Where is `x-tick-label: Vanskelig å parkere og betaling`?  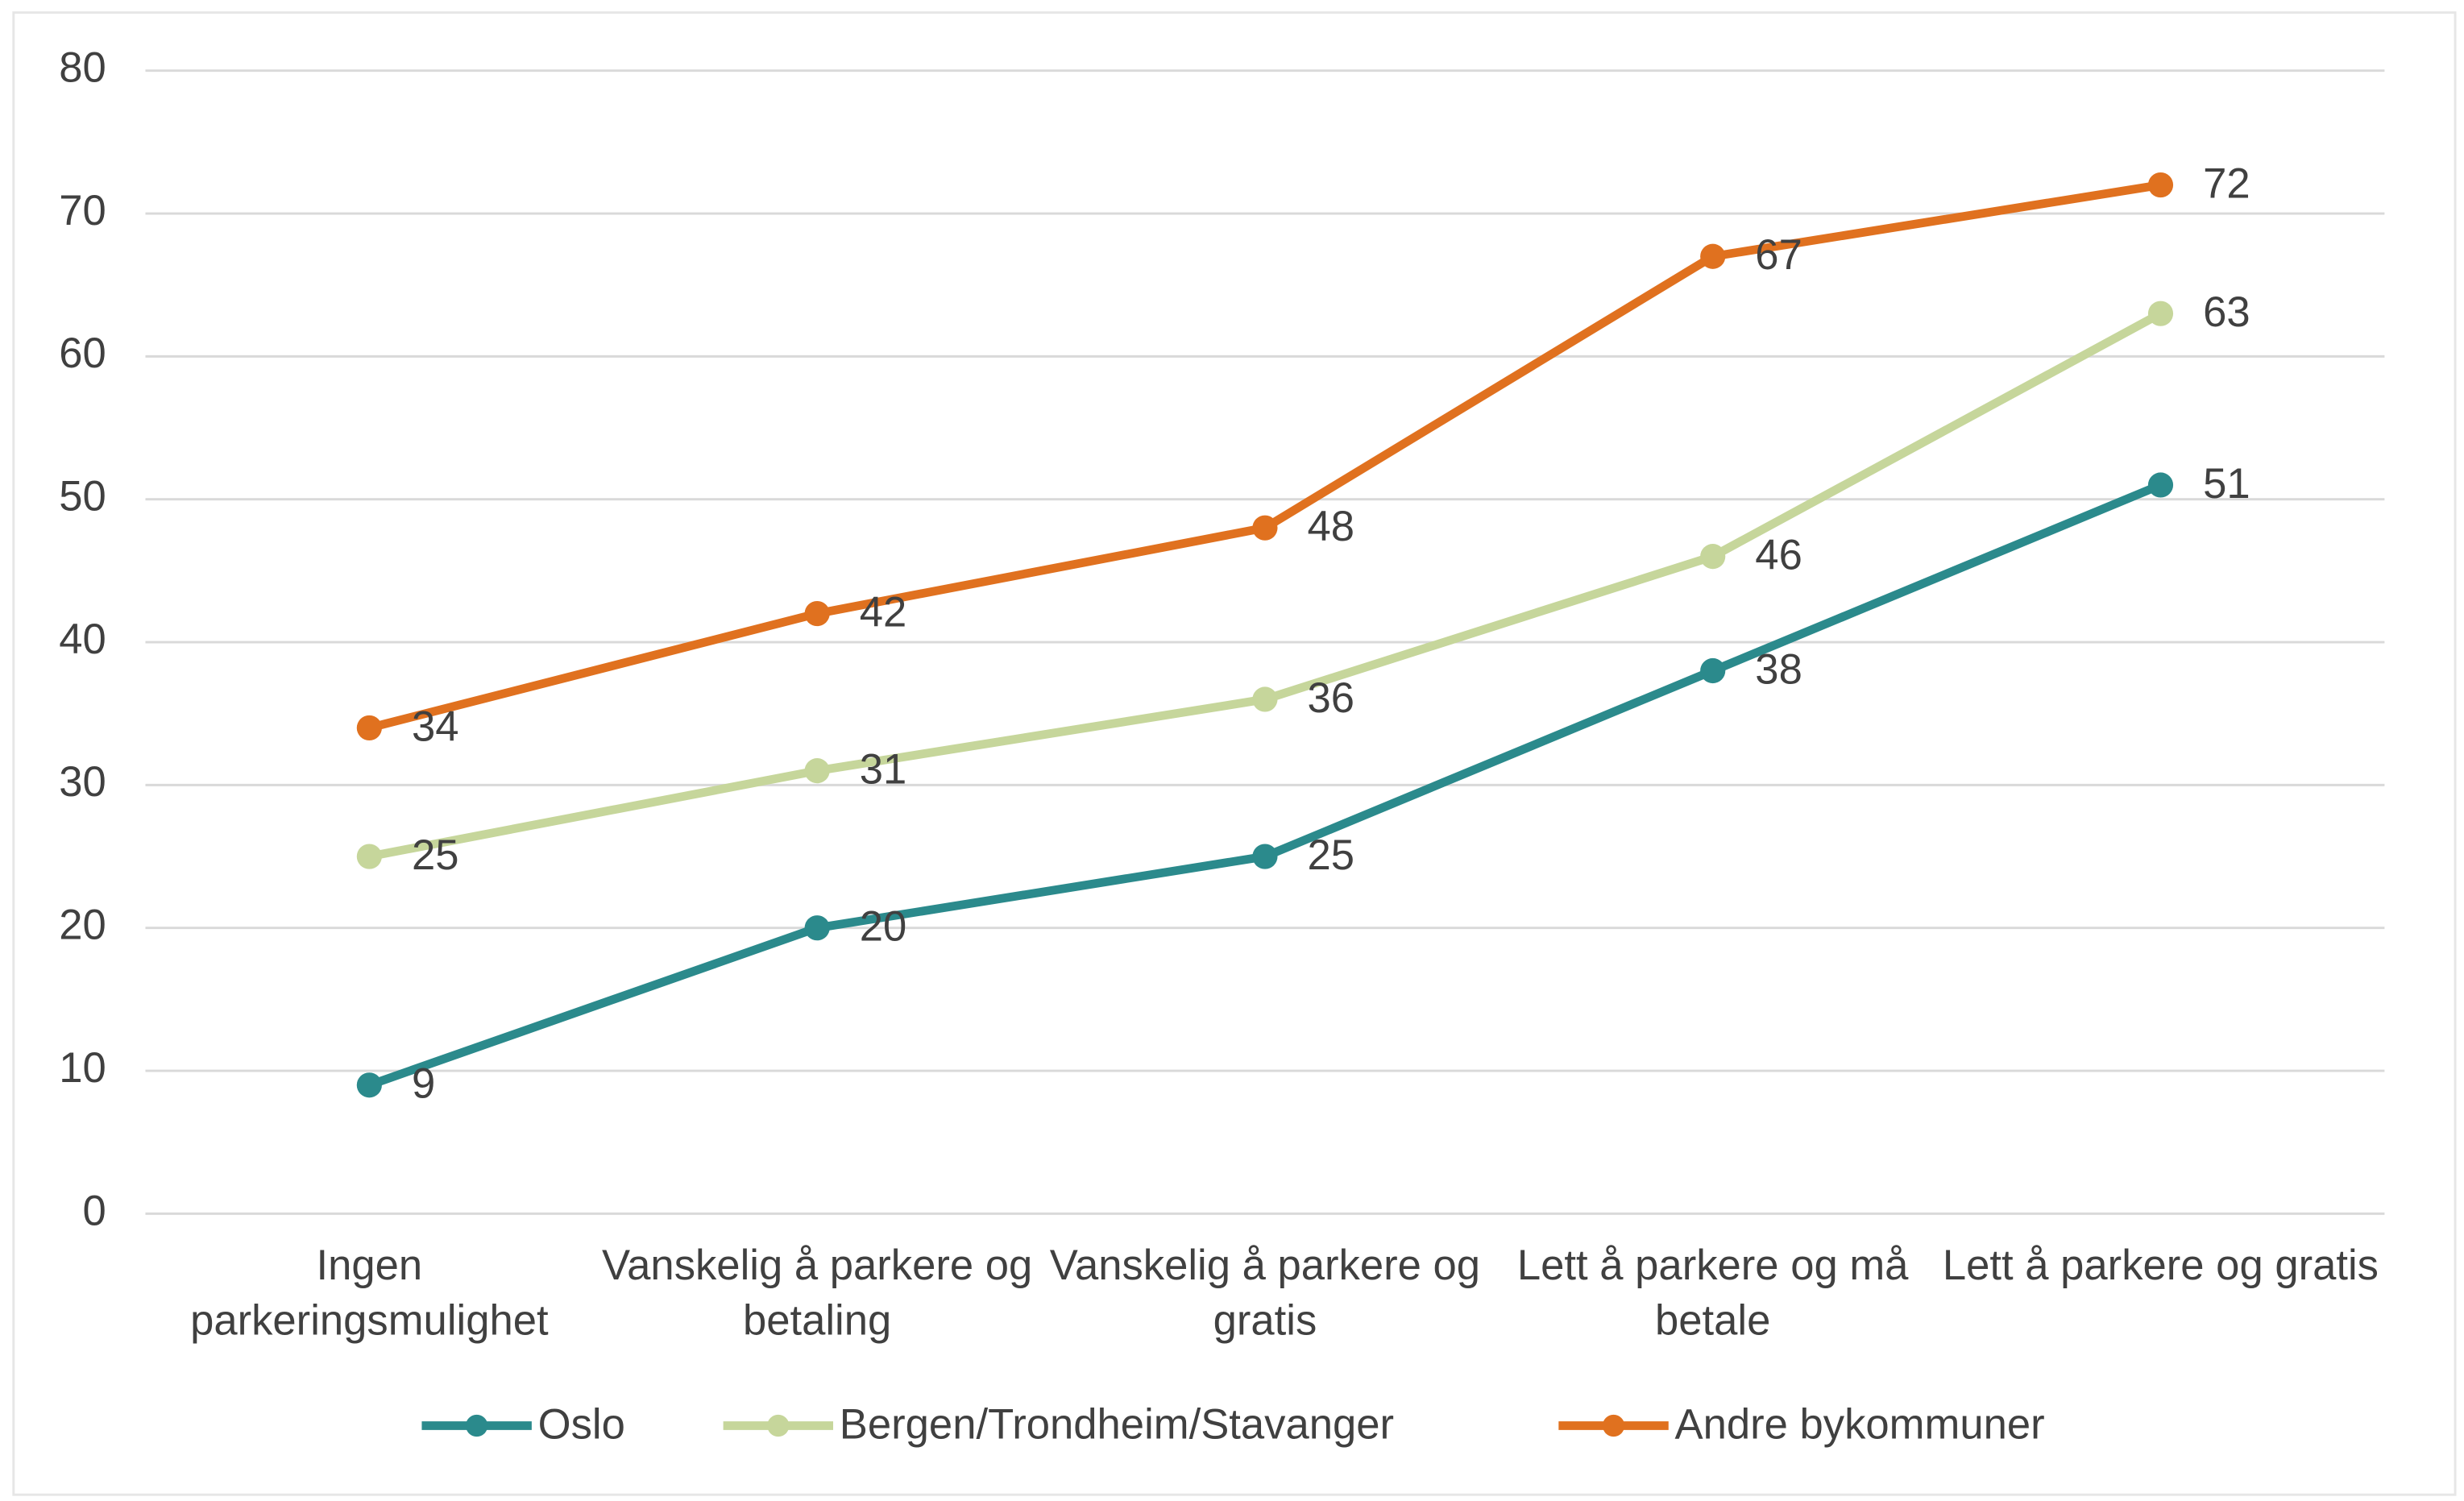 x-tick-label: Vanskelig å parkere og betaling is located at coordinates (817, 1293).